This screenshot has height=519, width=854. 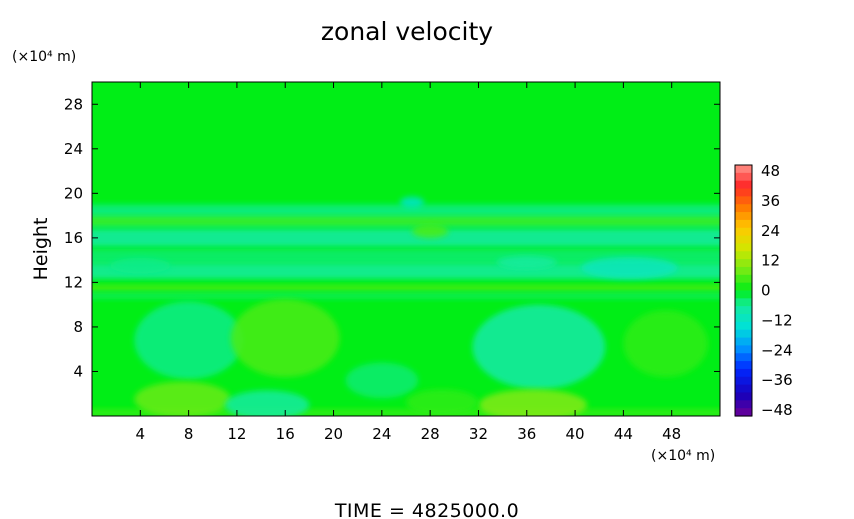 What do you see at coordinates (407, 31) in the screenshot?
I see `chart-title: zonal velocity` at bounding box center [407, 31].